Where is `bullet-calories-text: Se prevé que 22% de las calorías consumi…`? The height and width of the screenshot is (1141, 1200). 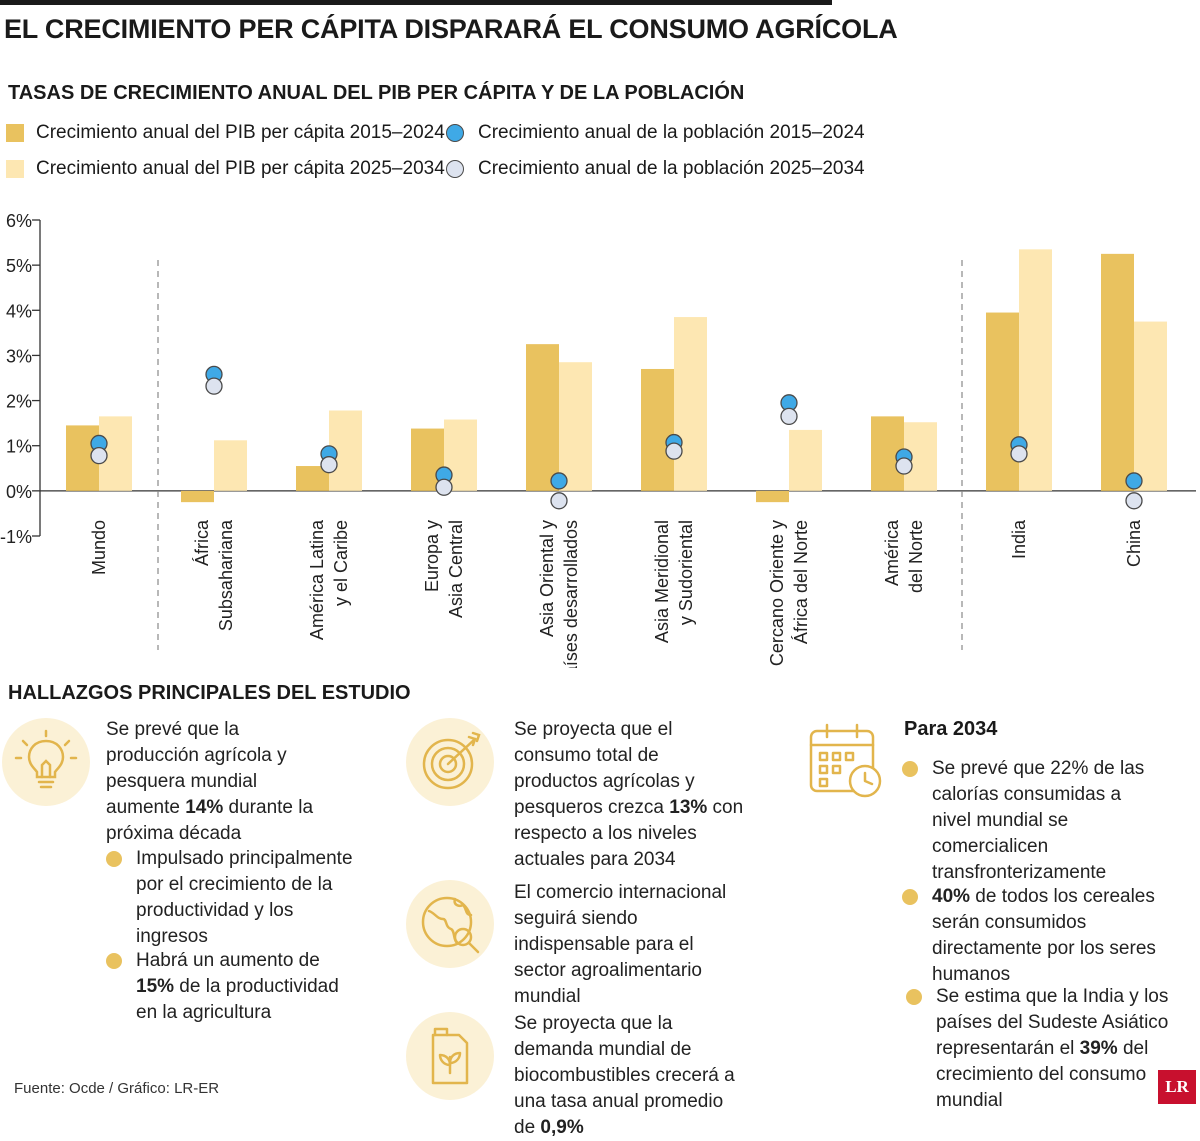
bullet-calories-text: Se prevé que 22% de las calorías consumi… is located at coordinates (1038, 820).